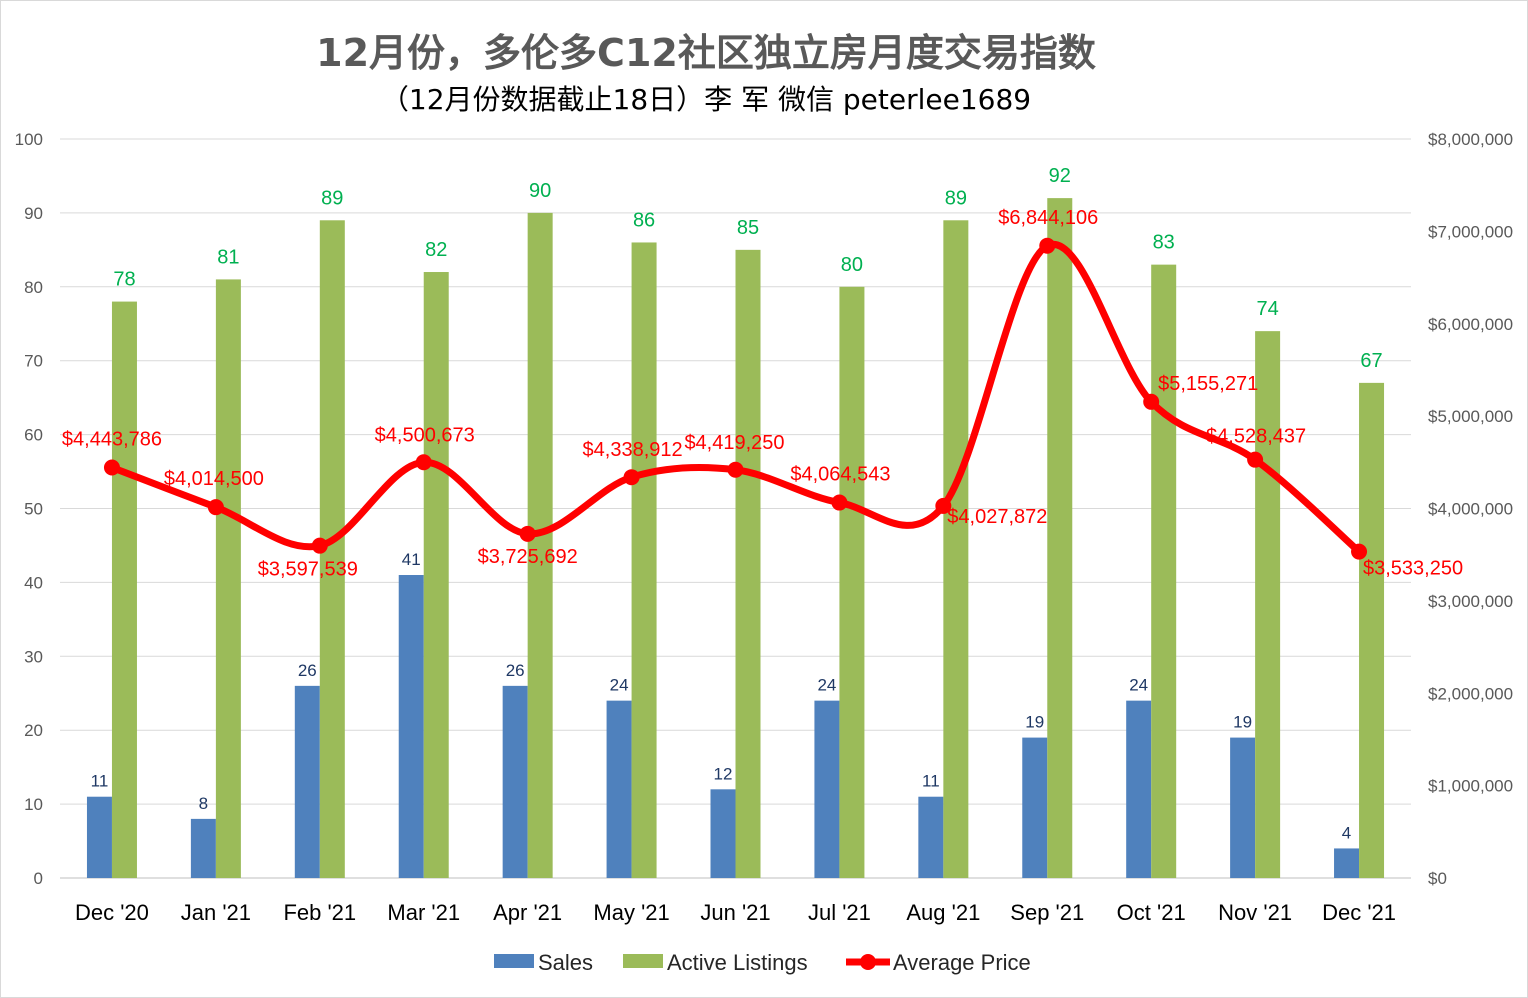 Image resolution: width=1528 pixels, height=998 pixels. I want to click on y-right-tick-label: $1,000,000, so click(1470, 786).